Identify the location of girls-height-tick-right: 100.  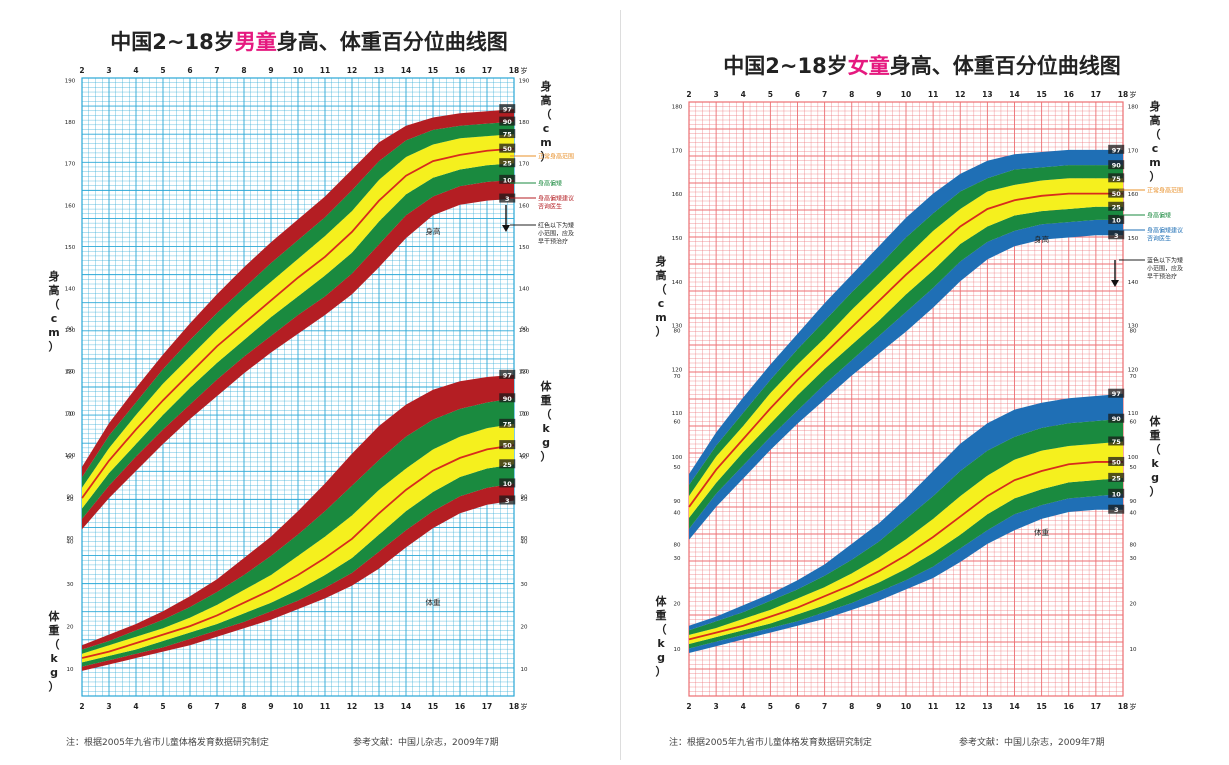
(1133, 458).